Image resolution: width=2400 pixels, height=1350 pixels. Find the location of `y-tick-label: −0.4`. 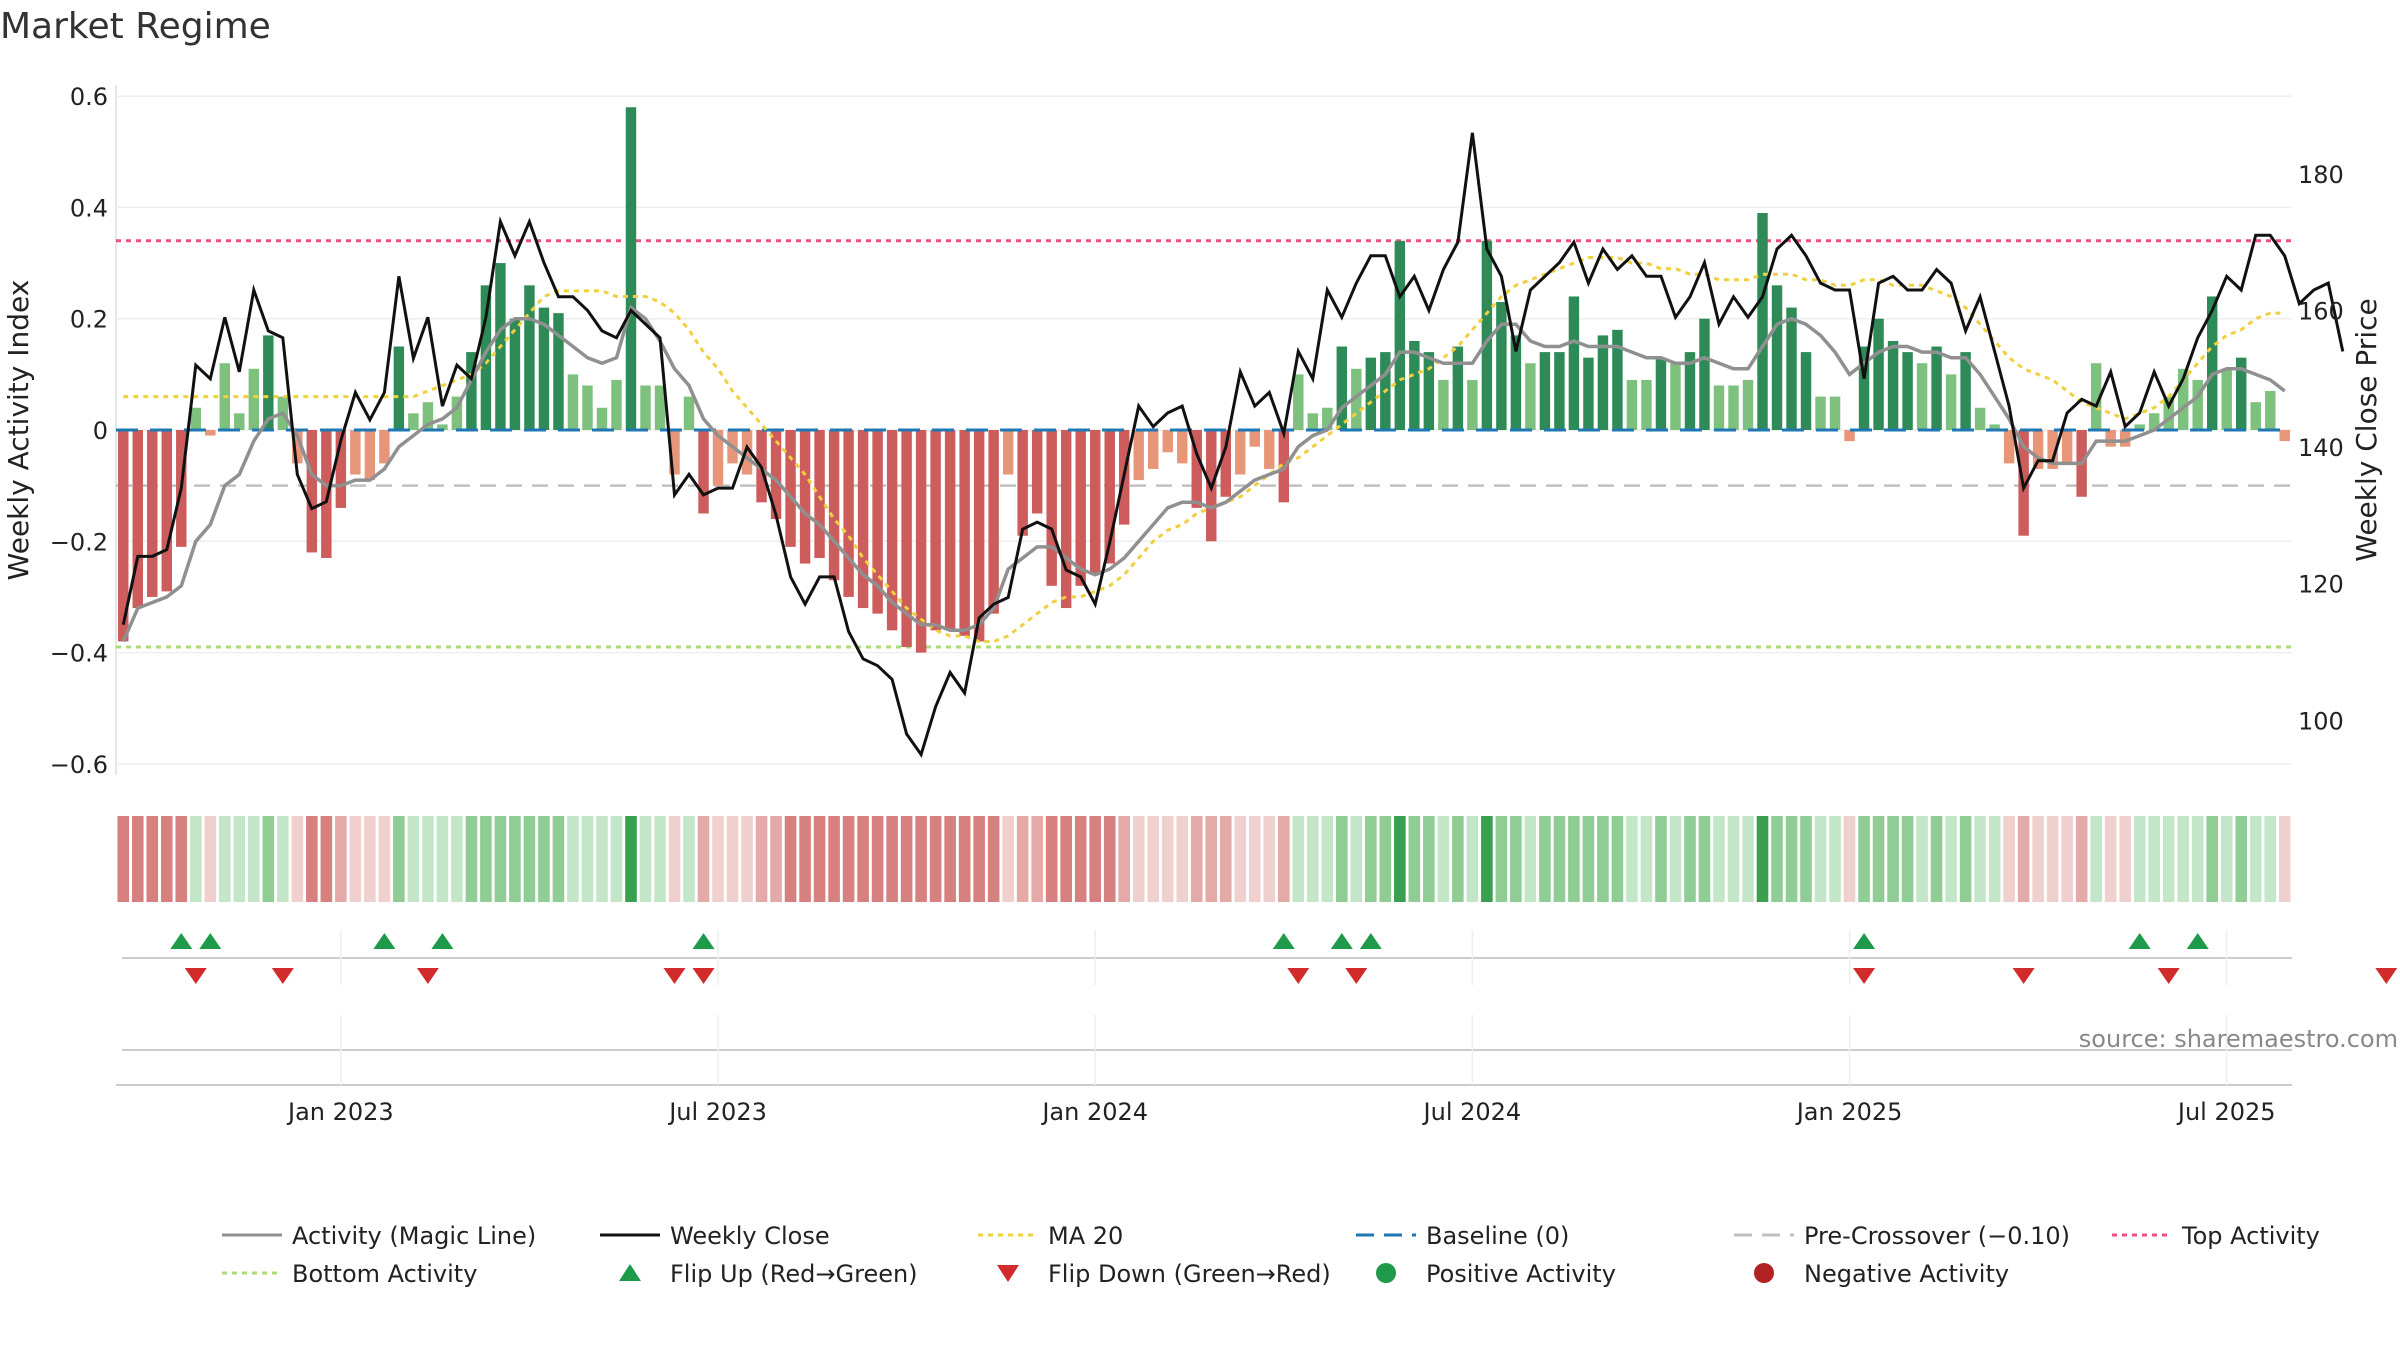

y-tick-label: −0.4 is located at coordinates (79, 654).